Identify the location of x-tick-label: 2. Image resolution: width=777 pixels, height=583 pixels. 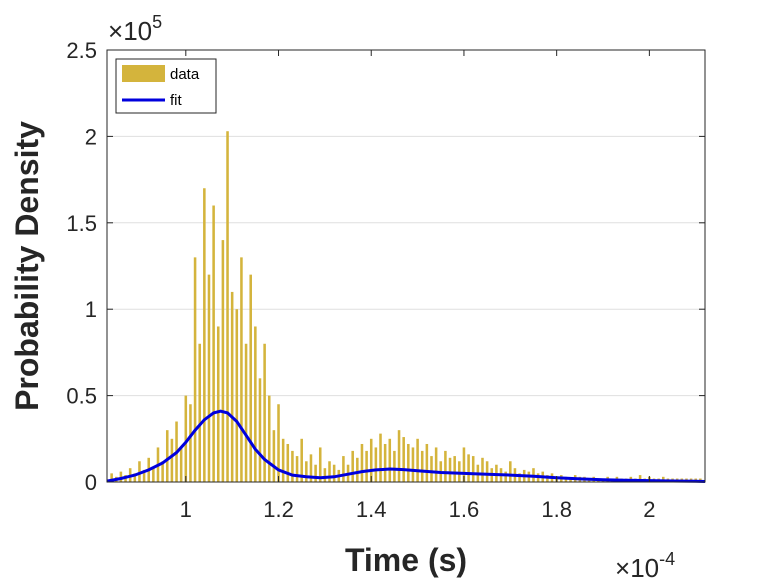
(649, 509).